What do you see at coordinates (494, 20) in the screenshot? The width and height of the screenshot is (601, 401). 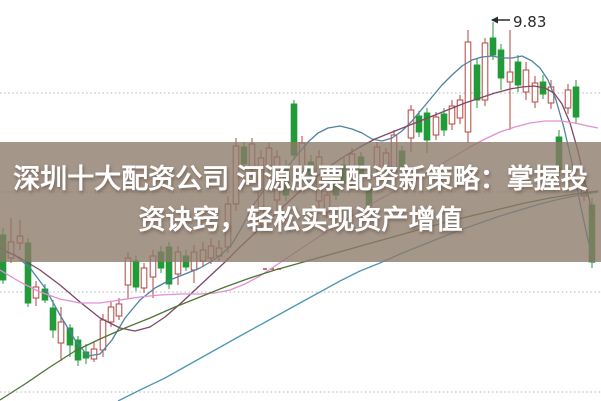 I see `price-arrowhead` at bounding box center [494, 20].